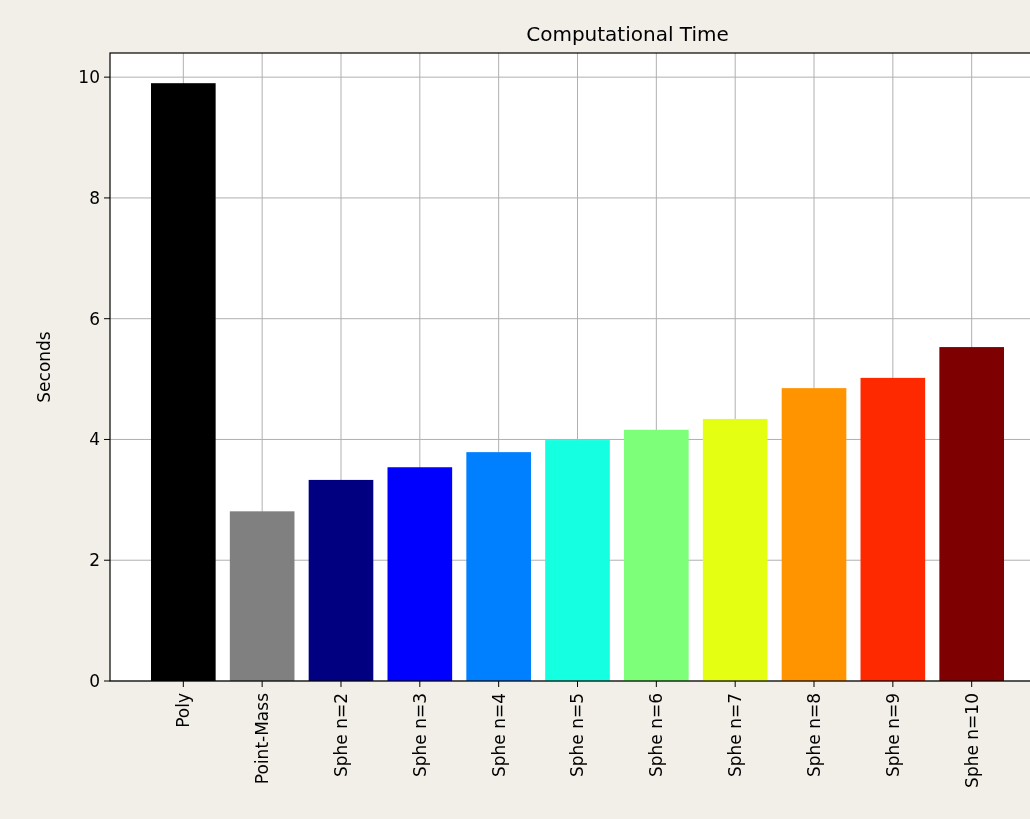  What do you see at coordinates (94, 680) in the screenshot?
I see `y-tick-label: 0` at bounding box center [94, 680].